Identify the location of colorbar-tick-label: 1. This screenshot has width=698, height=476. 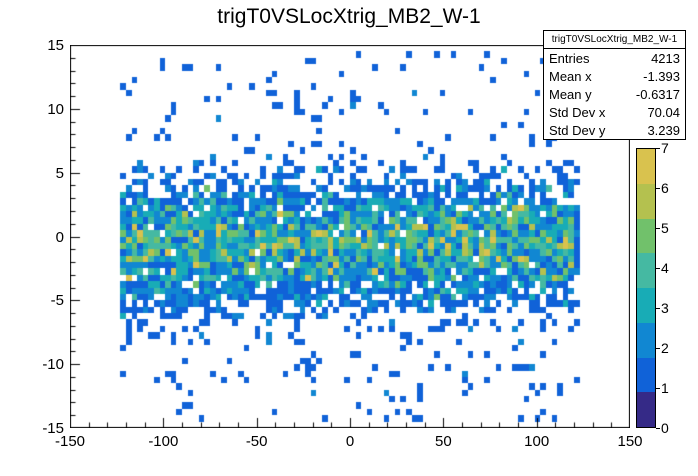
(665, 388).